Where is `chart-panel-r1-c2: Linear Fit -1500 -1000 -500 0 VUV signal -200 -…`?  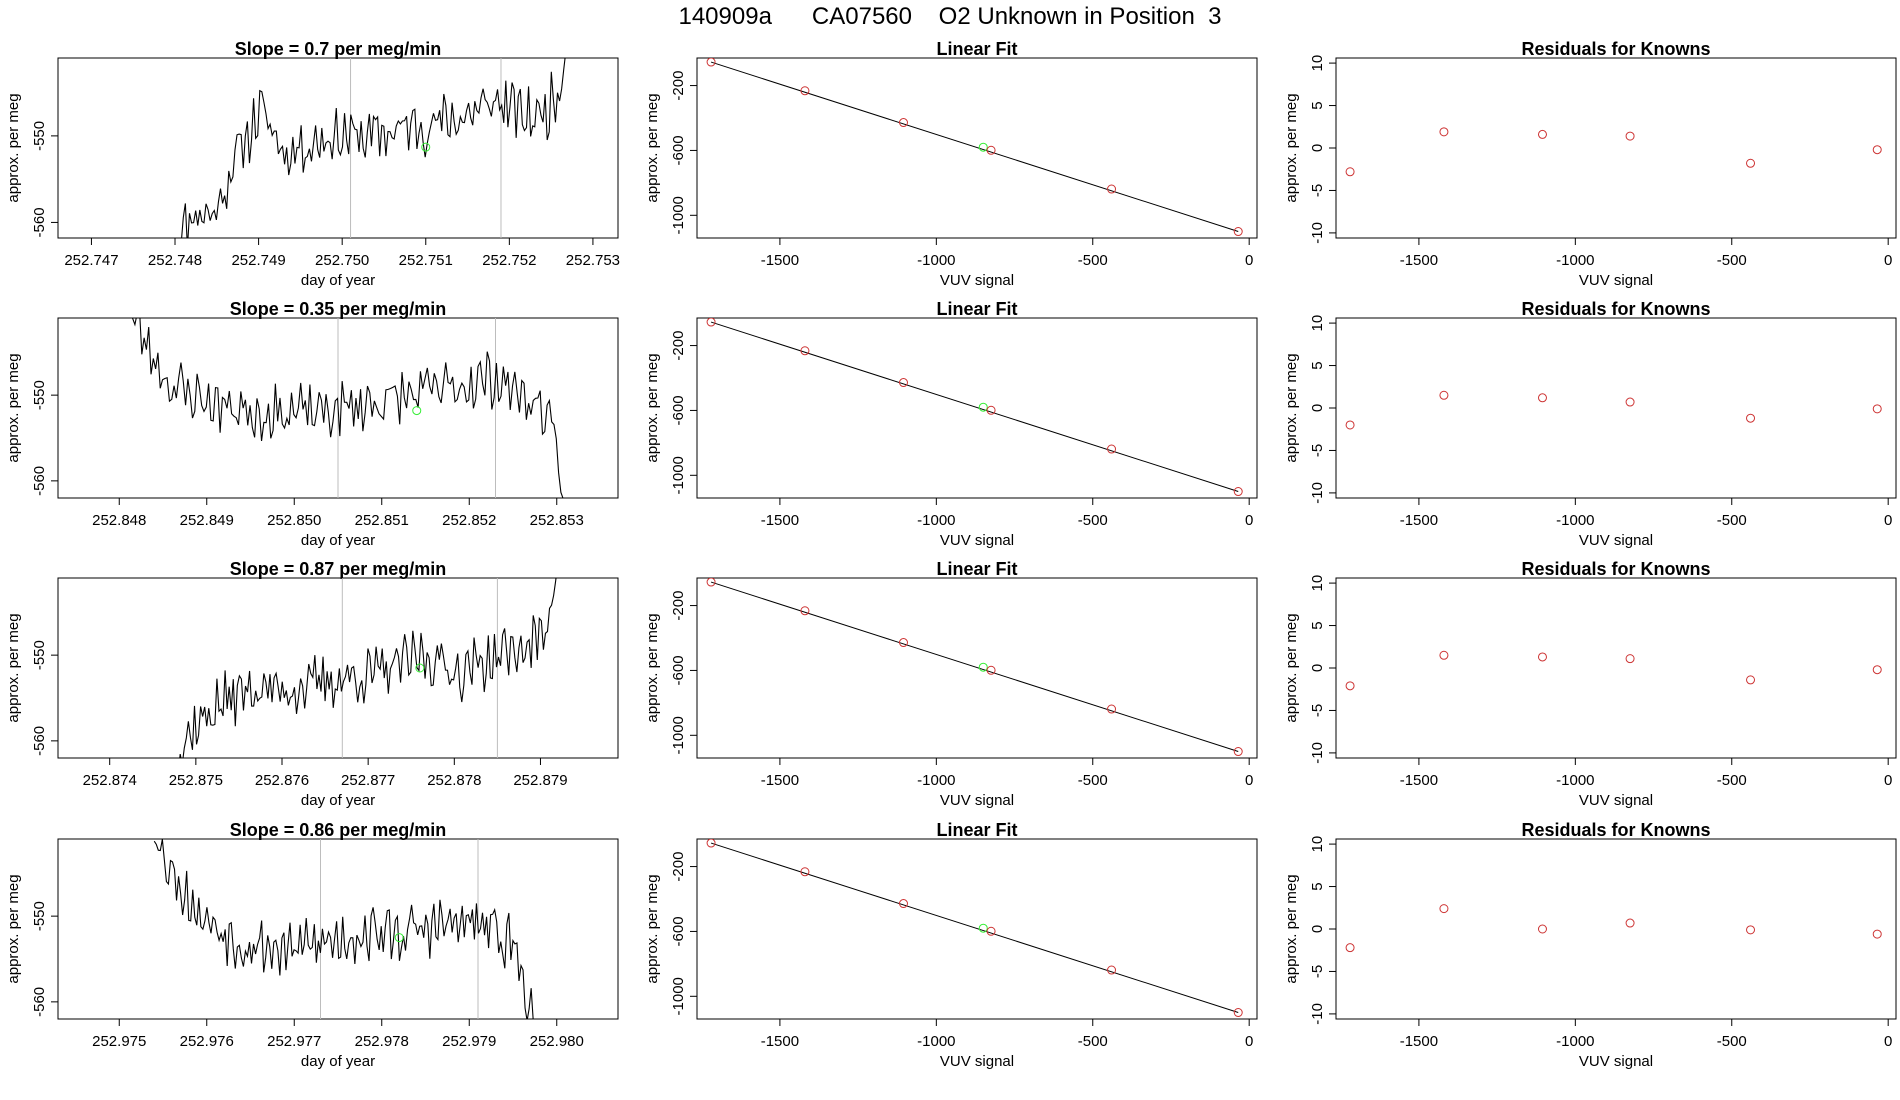 chart-panel-r1-c2: Linear Fit -1500 -1000 -500 0 VUV signal -200 -… is located at coordinates (956, 168).